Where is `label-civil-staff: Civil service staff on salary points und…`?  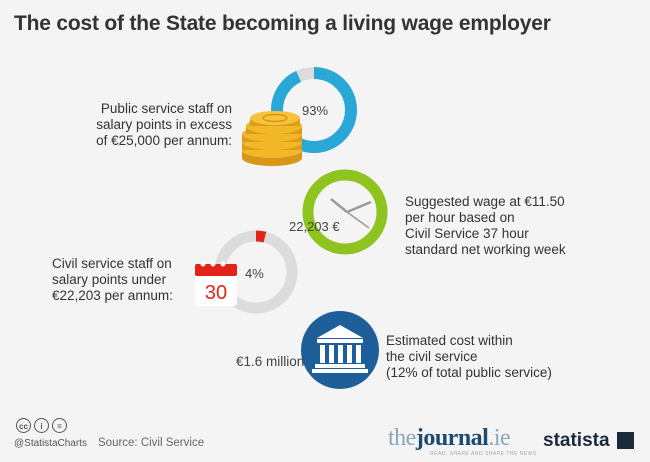
label-civil-staff: Civil service staff on salary points und… is located at coordinates (137, 280).